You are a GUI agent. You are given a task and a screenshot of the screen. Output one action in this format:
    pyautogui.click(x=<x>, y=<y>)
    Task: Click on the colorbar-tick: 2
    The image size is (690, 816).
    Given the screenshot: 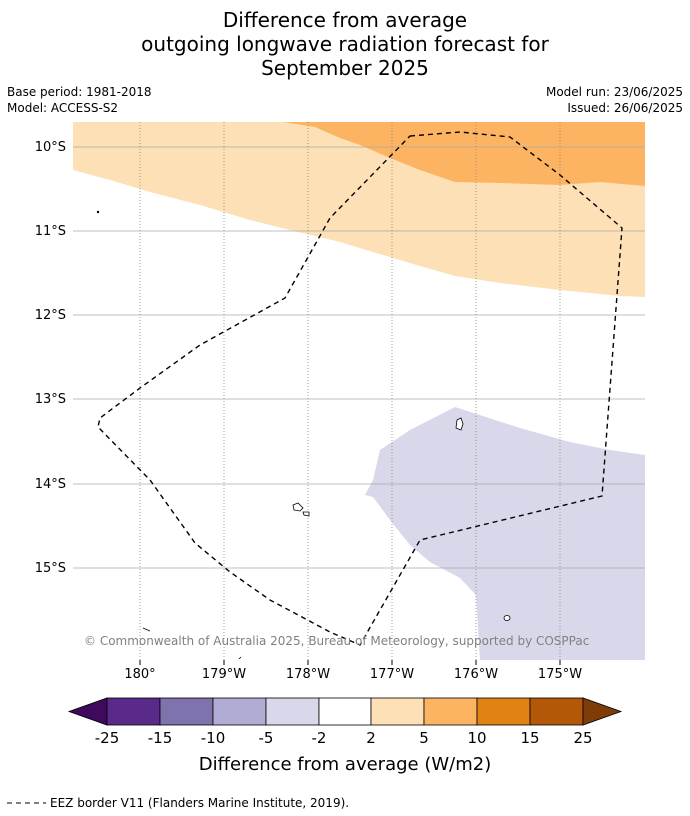 What is the action you would take?
    pyautogui.click(x=371, y=738)
    